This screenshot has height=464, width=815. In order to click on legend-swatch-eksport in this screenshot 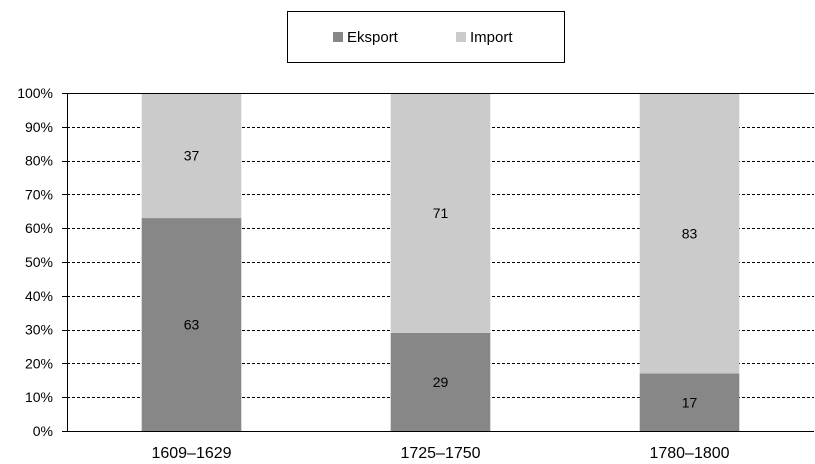, I will do `click(338, 37)`.